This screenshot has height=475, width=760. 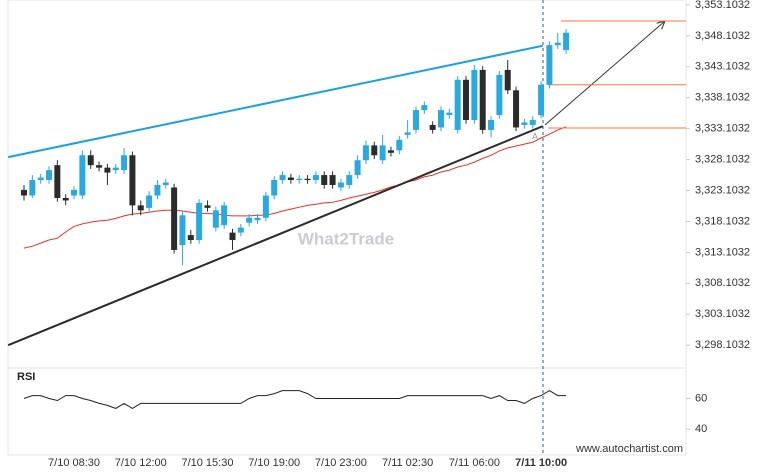 What do you see at coordinates (701, 429) in the screenshot?
I see `rsi-tick-label: 40` at bounding box center [701, 429].